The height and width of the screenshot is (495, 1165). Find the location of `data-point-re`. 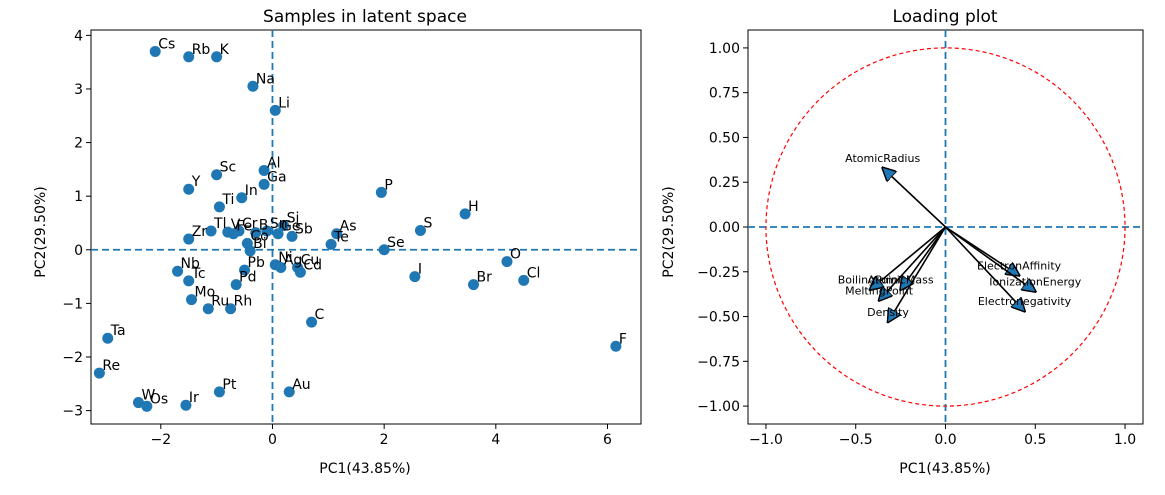

data-point-re is located at coordinates (99, 373).